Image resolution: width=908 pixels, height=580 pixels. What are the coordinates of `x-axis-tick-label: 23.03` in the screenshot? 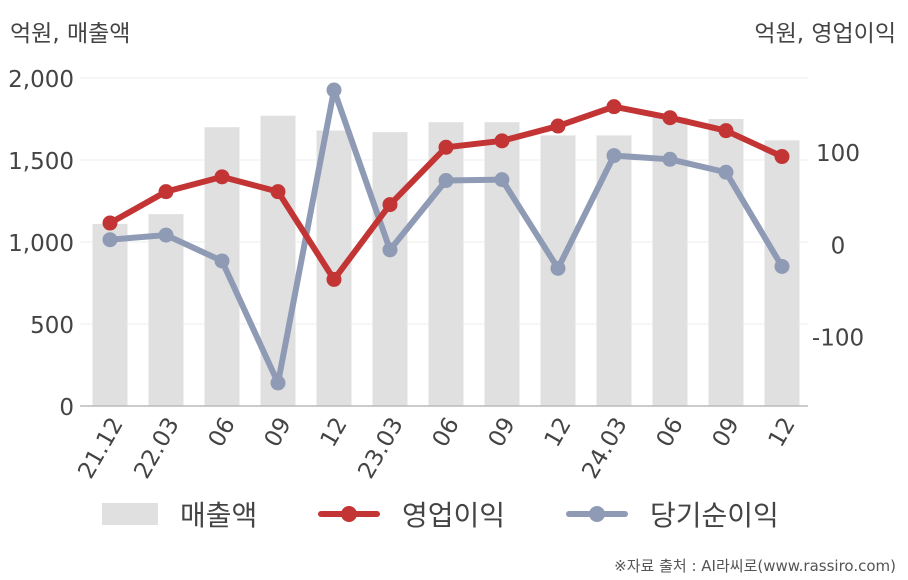 It's located at (380, 448).